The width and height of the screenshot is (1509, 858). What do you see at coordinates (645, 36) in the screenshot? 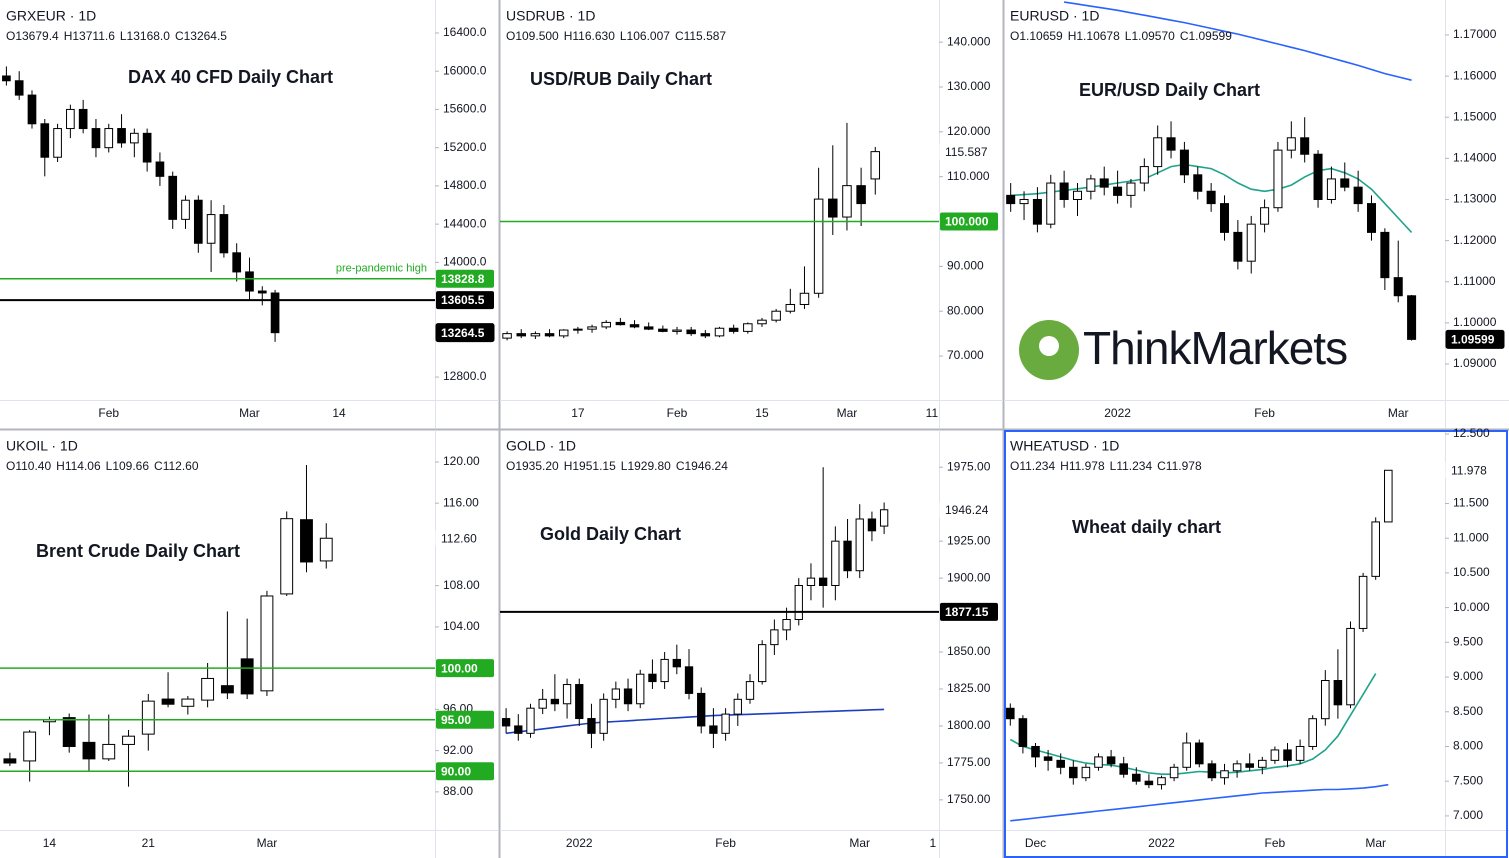
I see `ohlc-value: L106.007` at bounding box center [645, 36].